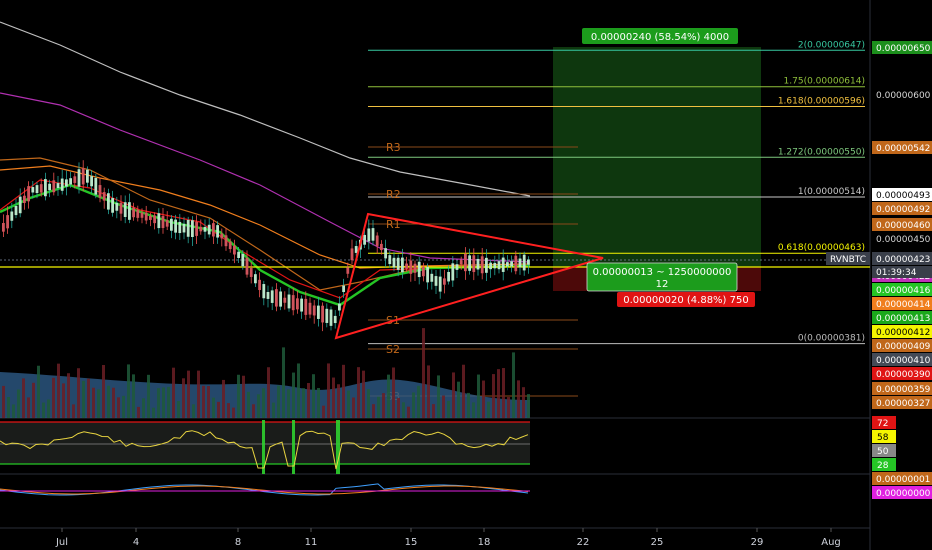 This screenshot has width=932, height=550. I want to click on stop-label: 0.00000020 (4.88%) 750, so click(685, 300).